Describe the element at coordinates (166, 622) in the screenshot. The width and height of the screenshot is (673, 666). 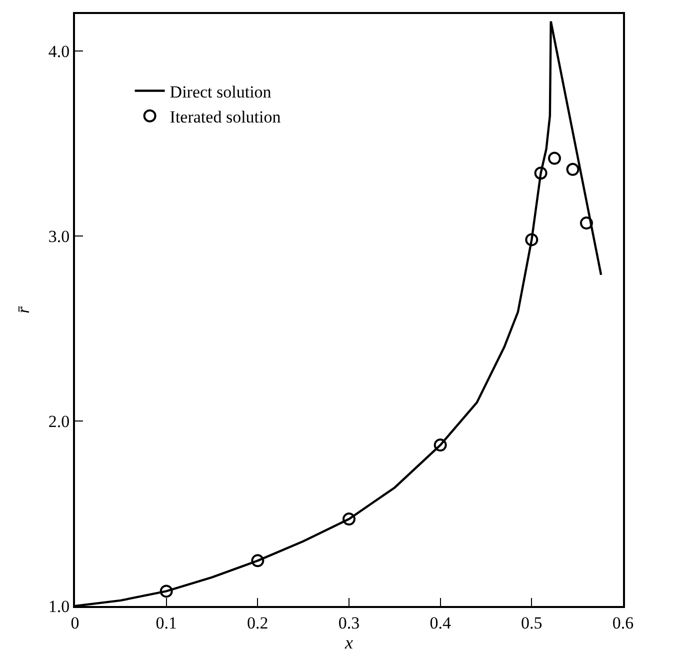
I see `x-tick-label: 0.1` at that location.